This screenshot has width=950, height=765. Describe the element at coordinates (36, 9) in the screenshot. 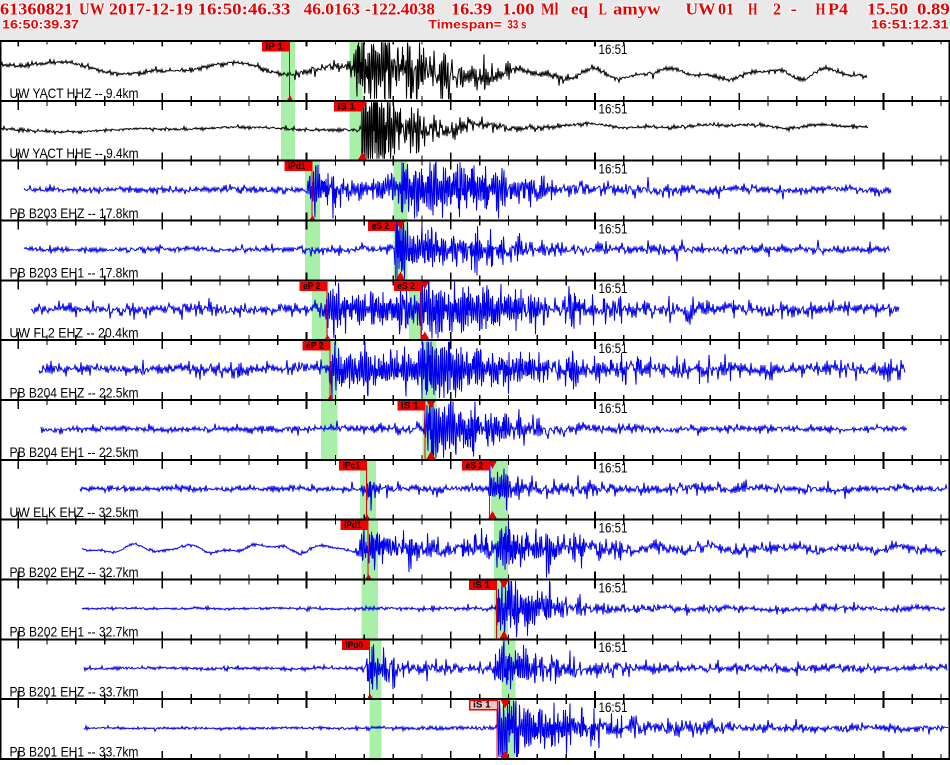

I see `svg-text: 61360821` at that location.